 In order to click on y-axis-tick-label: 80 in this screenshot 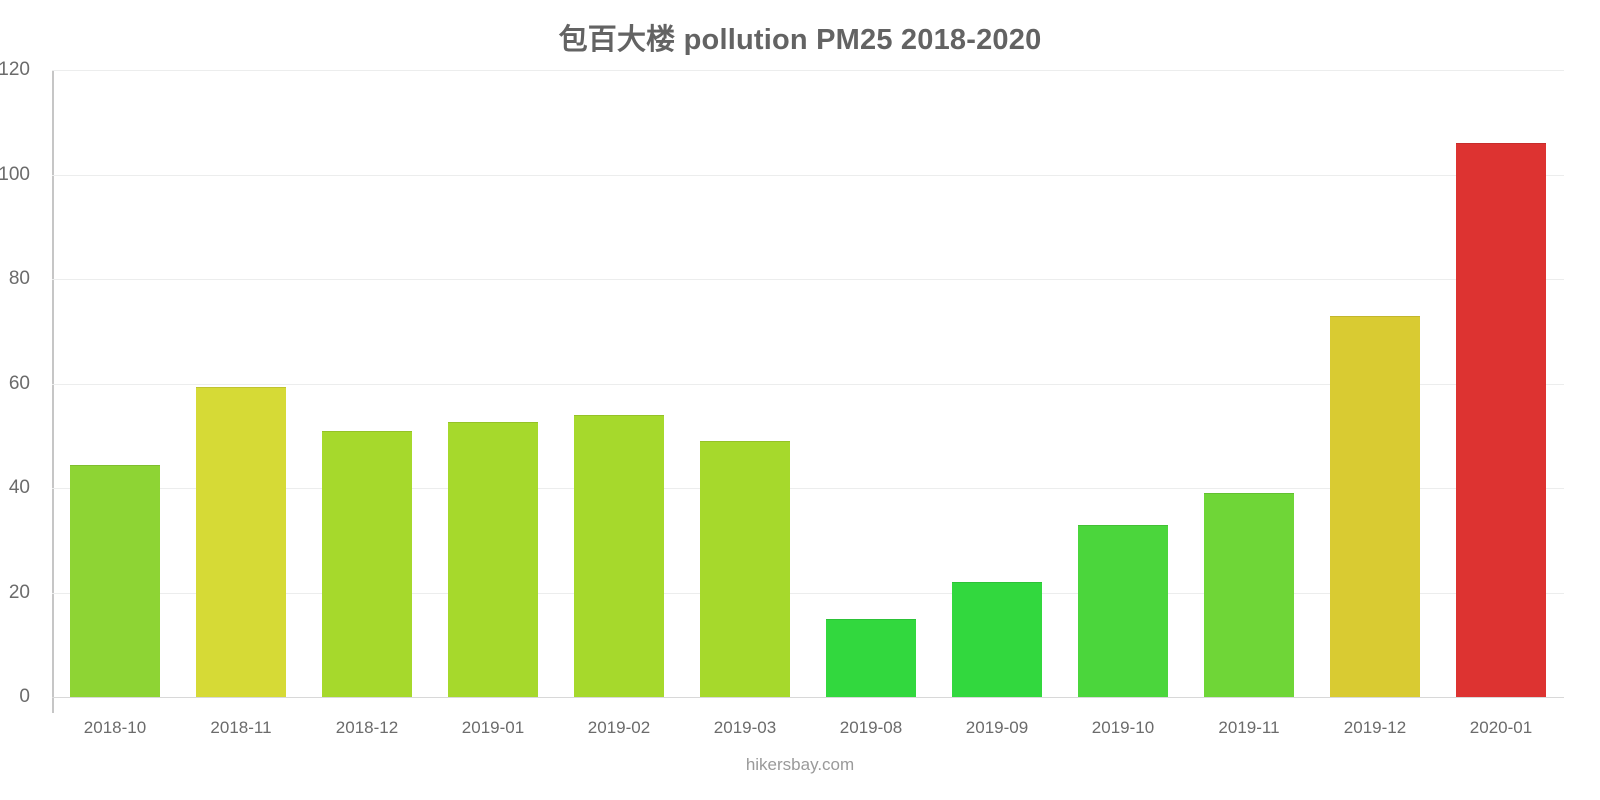, I will do `click(19, 278)`.